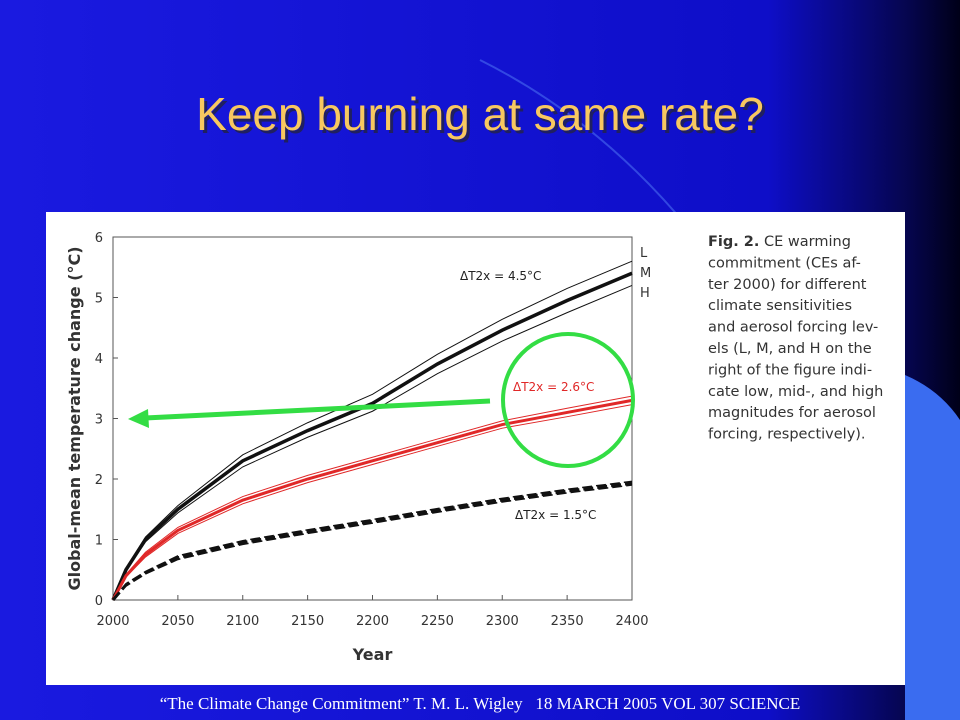 This screenshot has width=960, height=720. What do you see at coordinates (372, 621) in the screenshot?
I see `x-tick-label: 2200` at bounding box center [372, 621].